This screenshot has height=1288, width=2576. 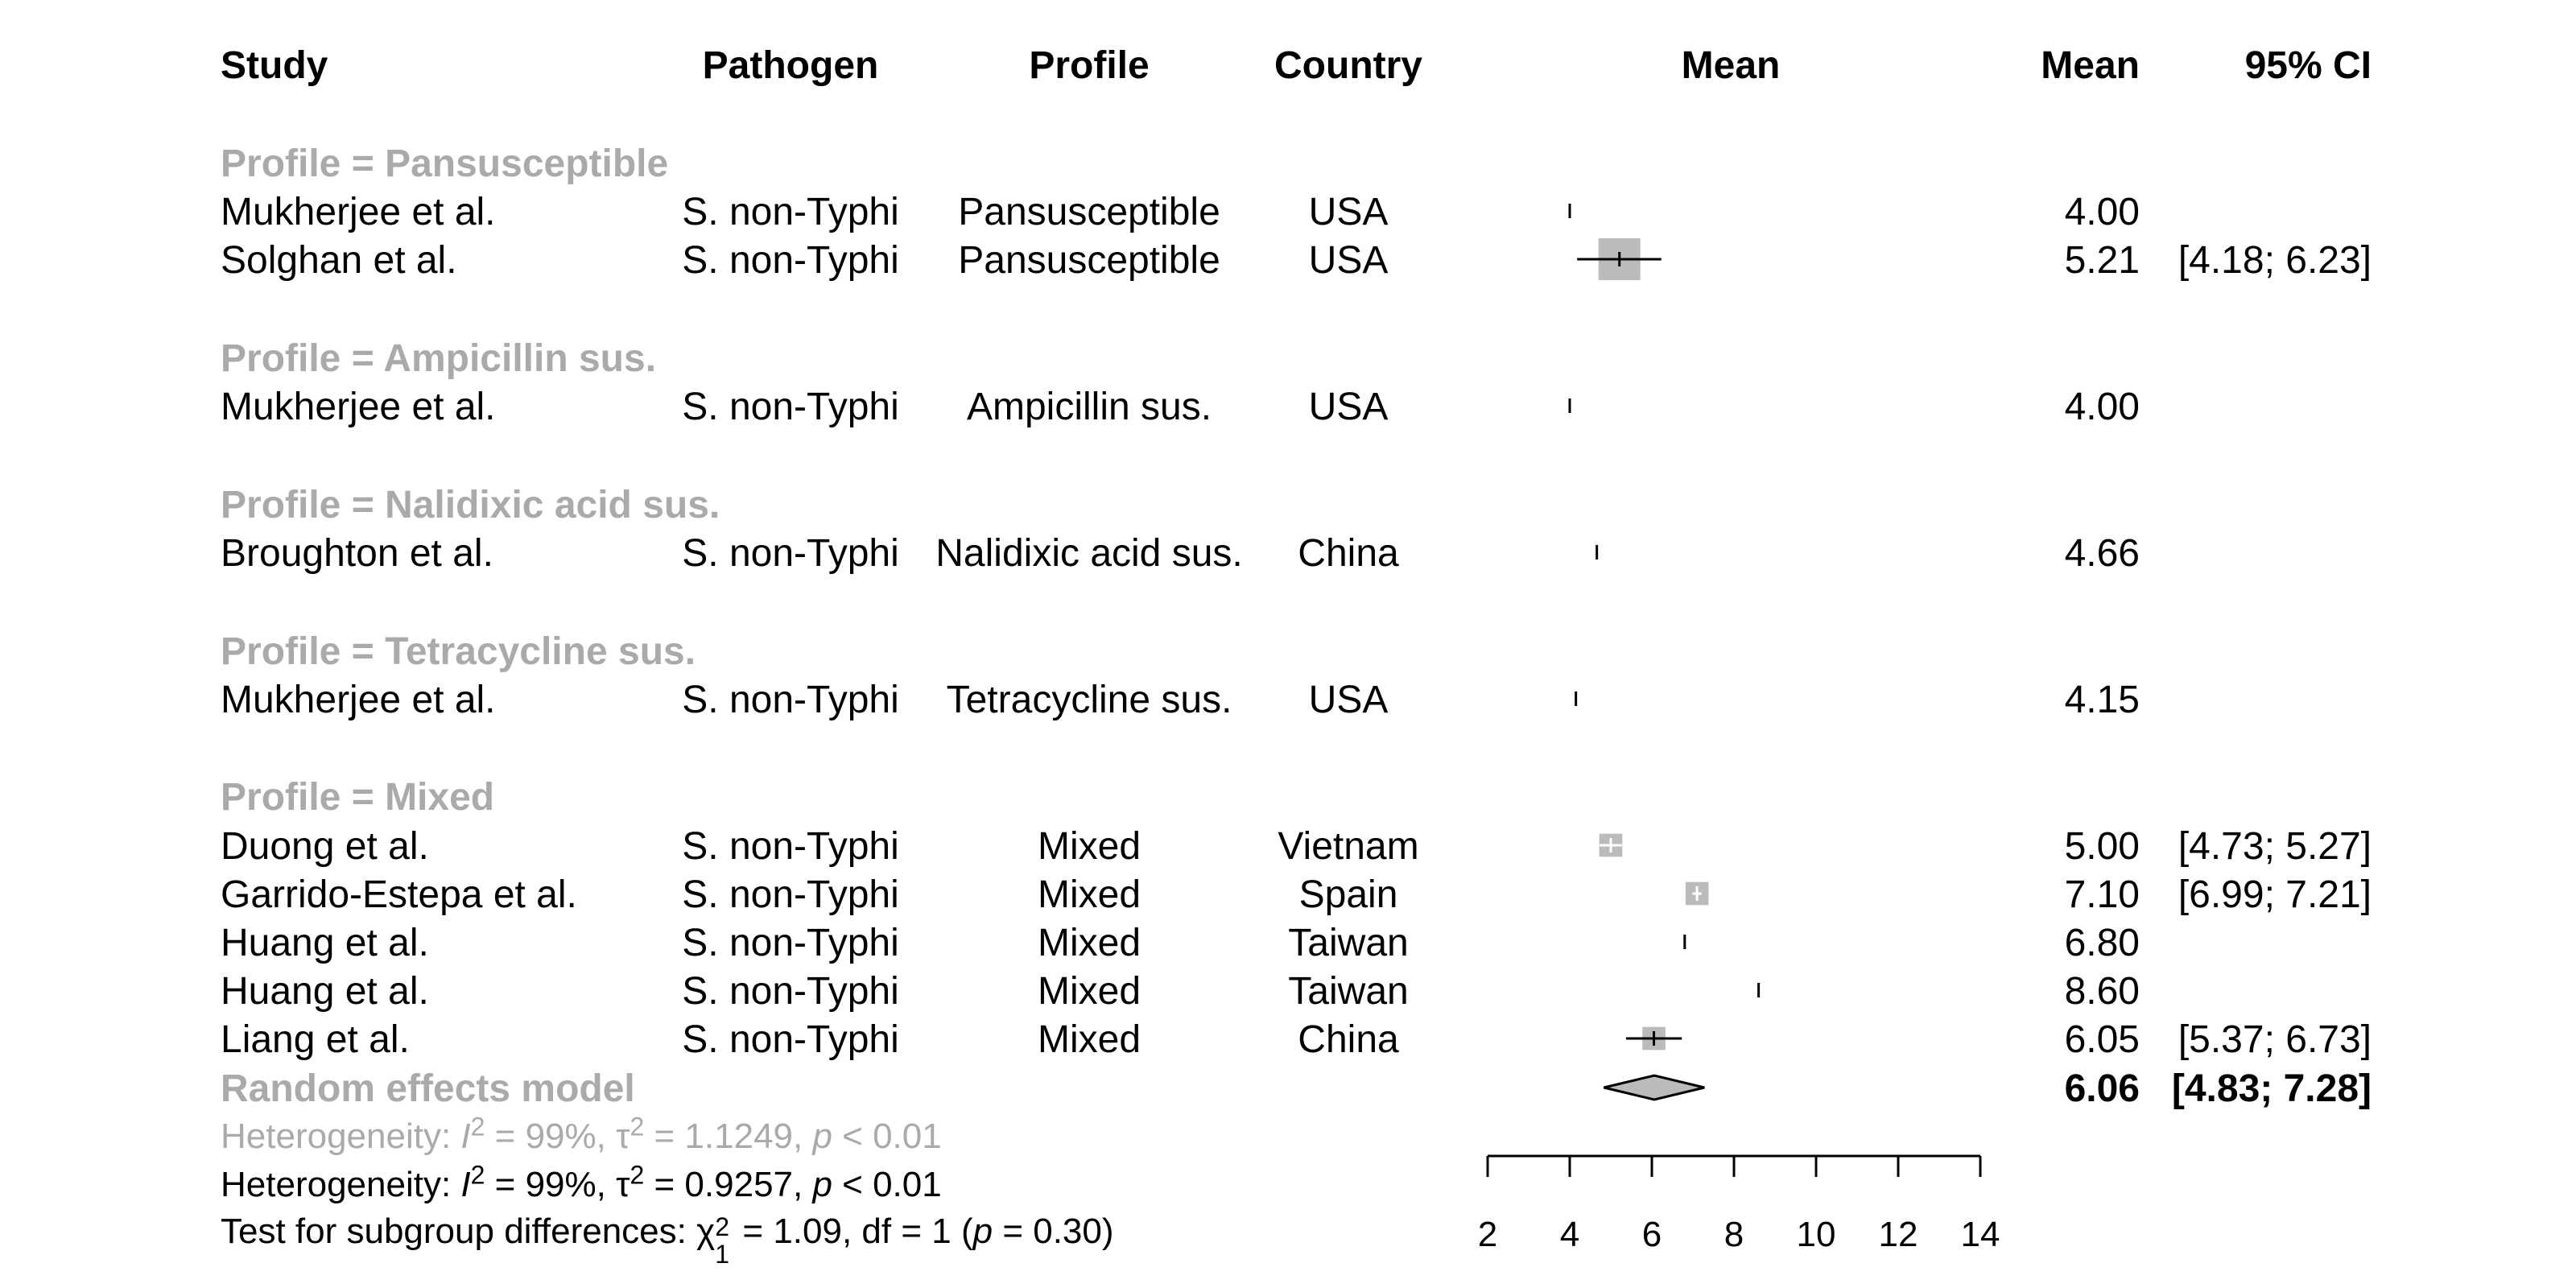 What do you see at coordinates (399, 894) in the screenshot?
I see `study-name: Garrido-Estepa et al.` at bounding box center [399, 894].